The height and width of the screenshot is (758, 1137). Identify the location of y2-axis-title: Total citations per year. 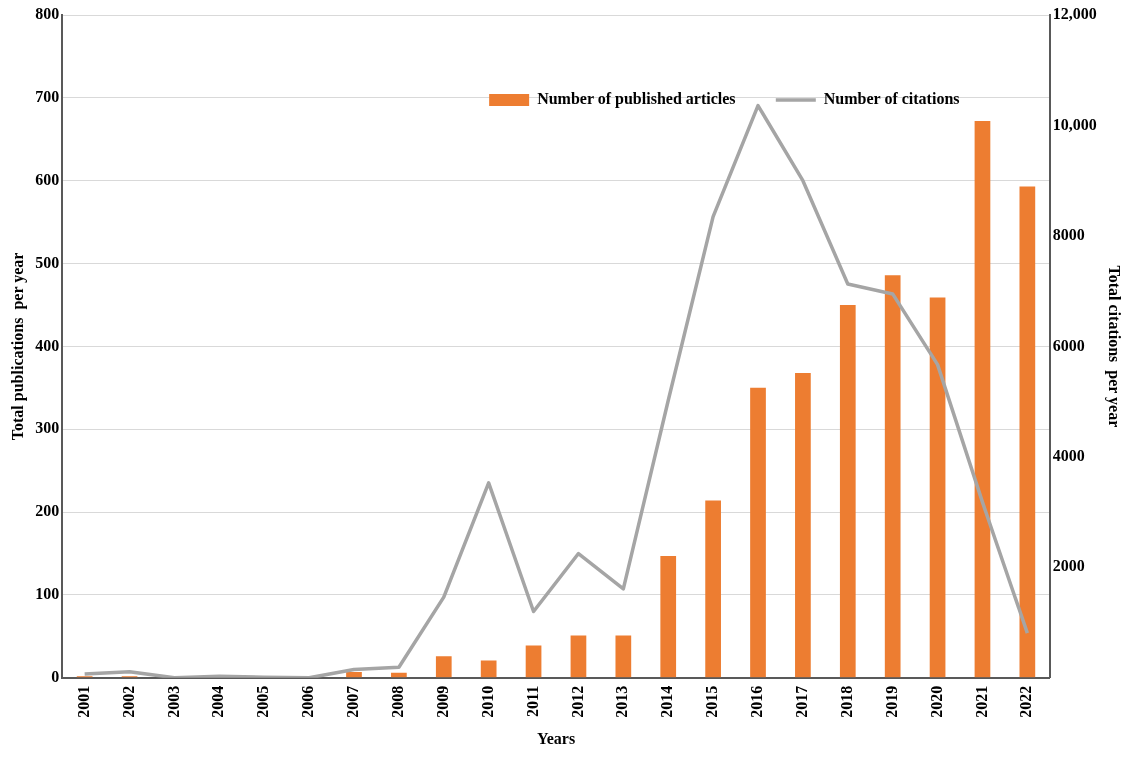
(1114, 346).